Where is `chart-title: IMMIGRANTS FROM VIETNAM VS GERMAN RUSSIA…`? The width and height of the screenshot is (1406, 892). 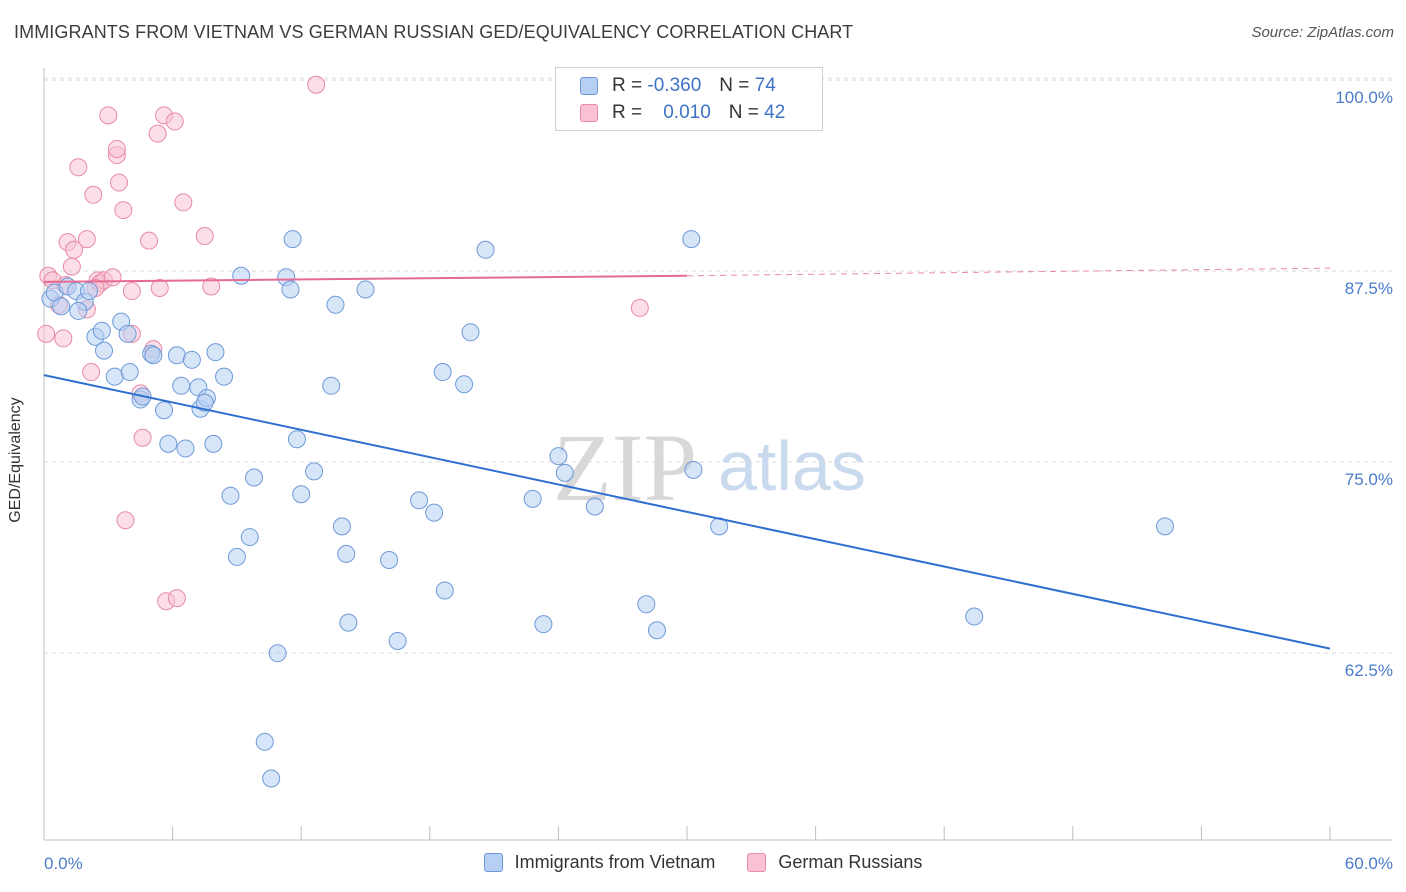 chart-title: IMMIGRANTS FROM VIETNAM VS GERMAN RUSSIA… is located at coordinates (434, 32).